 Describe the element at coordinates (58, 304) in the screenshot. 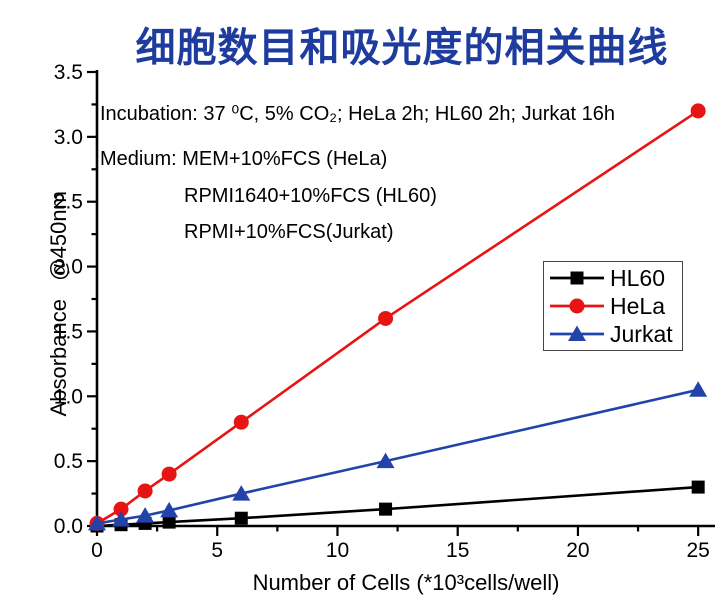

I see `y-axis-label-text: Absorbance @450nm` at that location.